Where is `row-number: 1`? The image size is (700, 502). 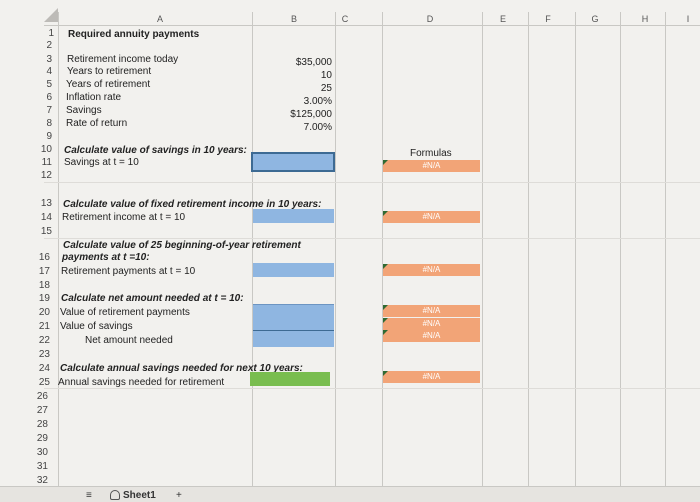 row-number: 1 is located at coordinates (51, 33).